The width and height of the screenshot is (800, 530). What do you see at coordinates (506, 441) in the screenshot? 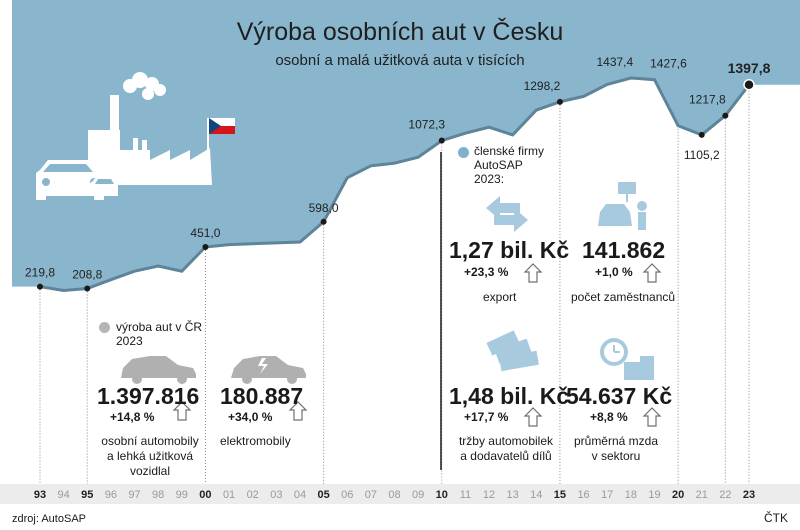
I see `caption-line: tržby automobilek` at bounding box center [506, 441].